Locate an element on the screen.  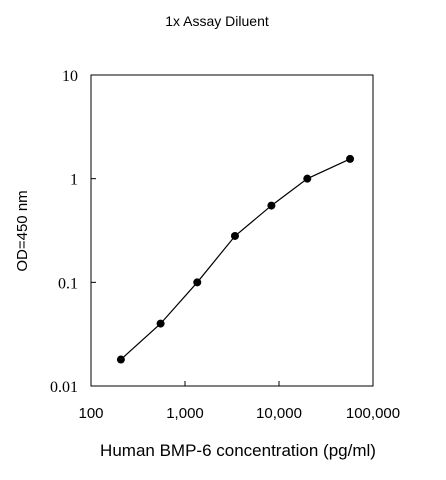
x-tick-label: 10,000 is located at coordinates (279, 413).